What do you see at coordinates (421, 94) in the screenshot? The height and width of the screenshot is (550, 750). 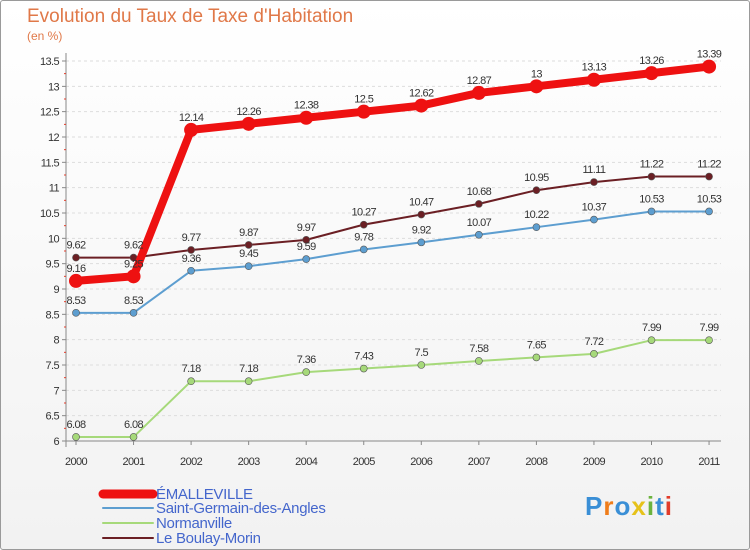 I see `data-label: 12.62` at bounding box center [421, 94].